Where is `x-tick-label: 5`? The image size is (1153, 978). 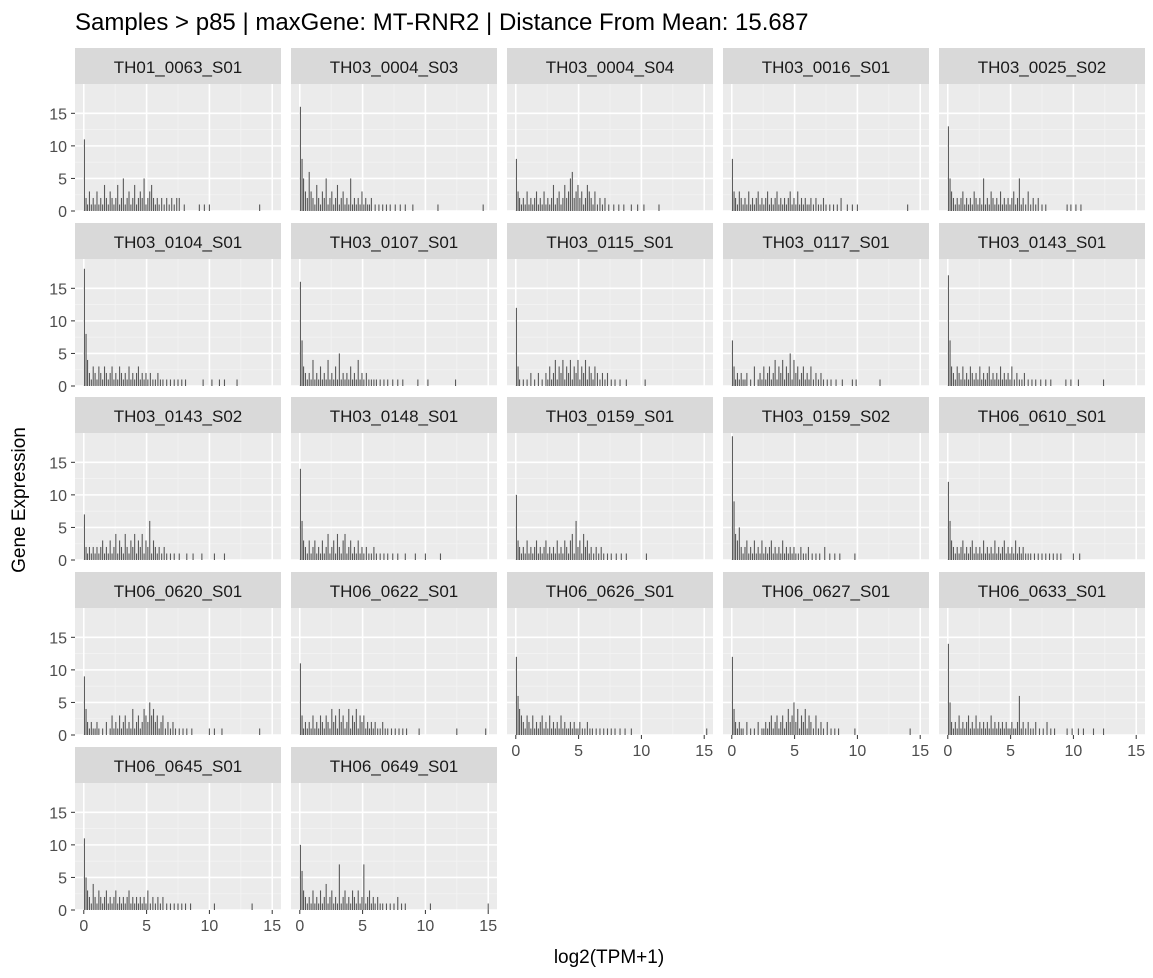 x-tick-label: 5 is located at coordinates (578, 751).